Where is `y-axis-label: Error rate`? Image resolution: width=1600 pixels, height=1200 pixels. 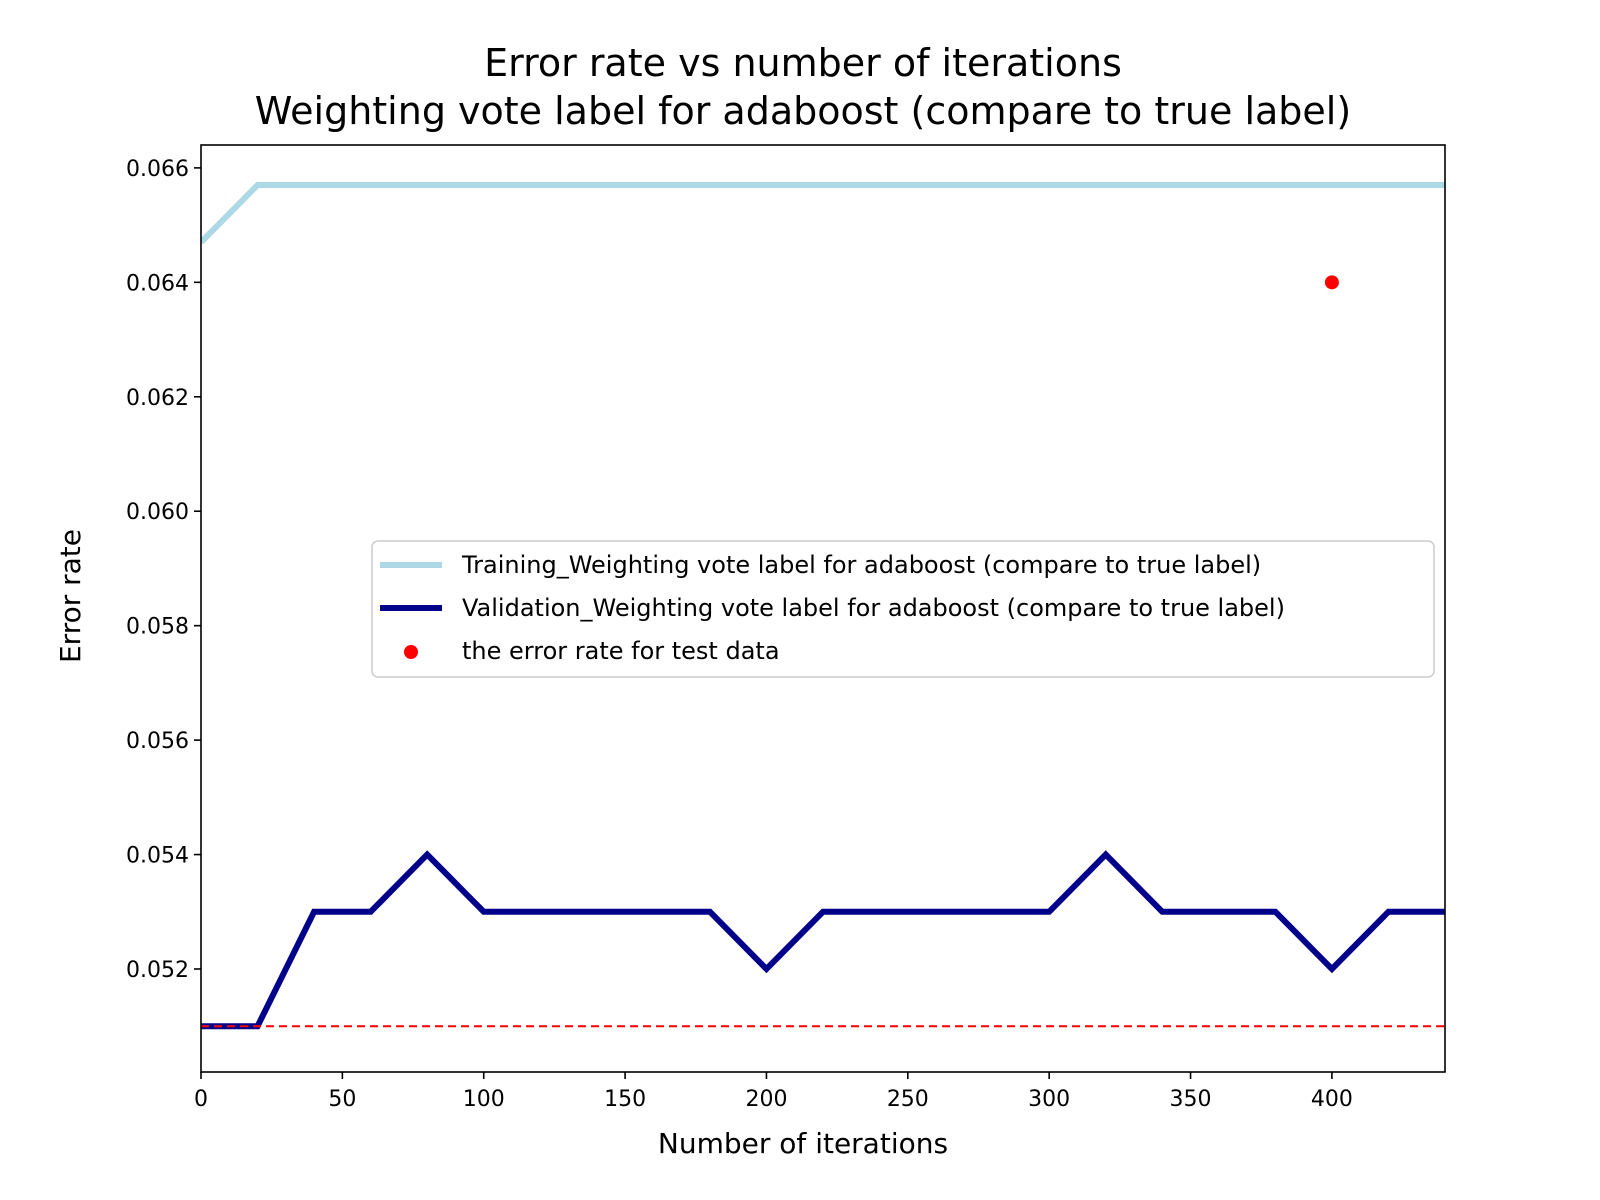 y-axis-label: Error rate is located at coordinates (70, 596).